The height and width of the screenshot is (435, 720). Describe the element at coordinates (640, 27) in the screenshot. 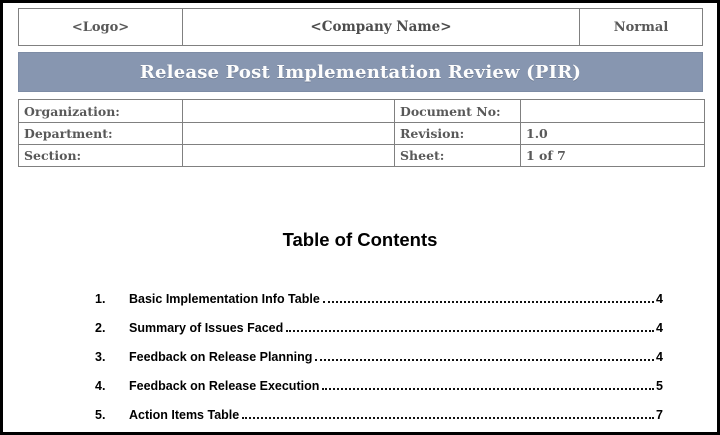

I see `classification-label: Normal` at that location.